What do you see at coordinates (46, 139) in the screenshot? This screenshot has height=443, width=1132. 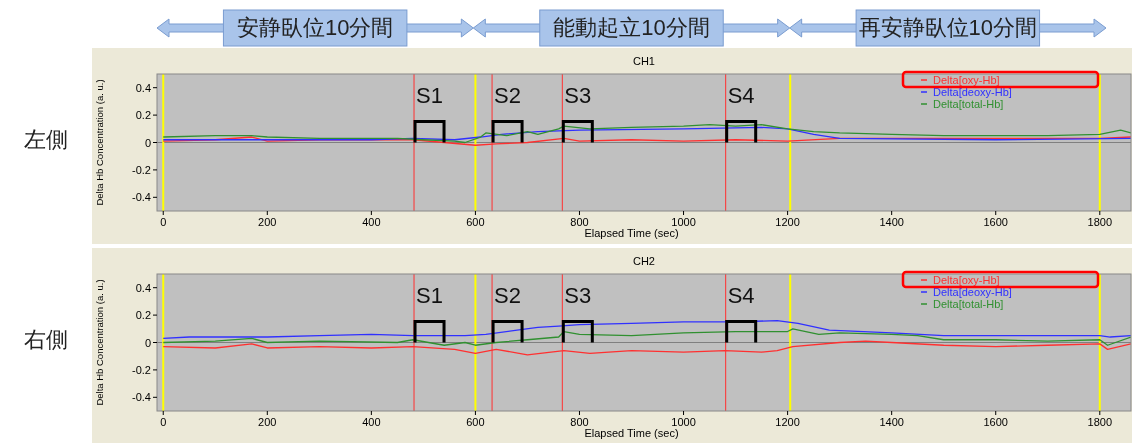 I see `text: 左側` at bounding box center [46, 139].